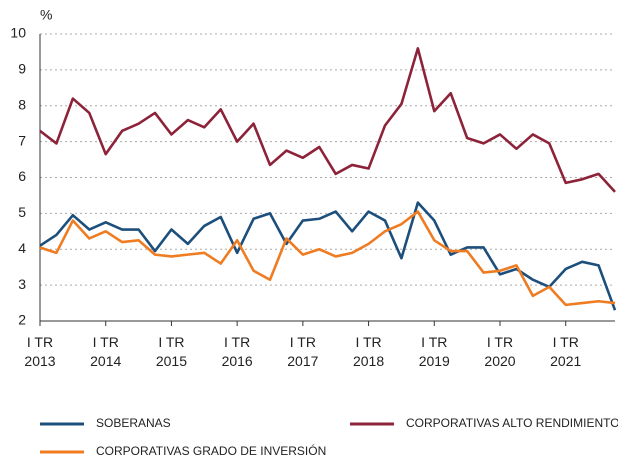 The width and height of the screenshot is (618, 466). Describe the element at coordinates (46, 15) in the screenshot. I see `y-unit-label: %` at that location.